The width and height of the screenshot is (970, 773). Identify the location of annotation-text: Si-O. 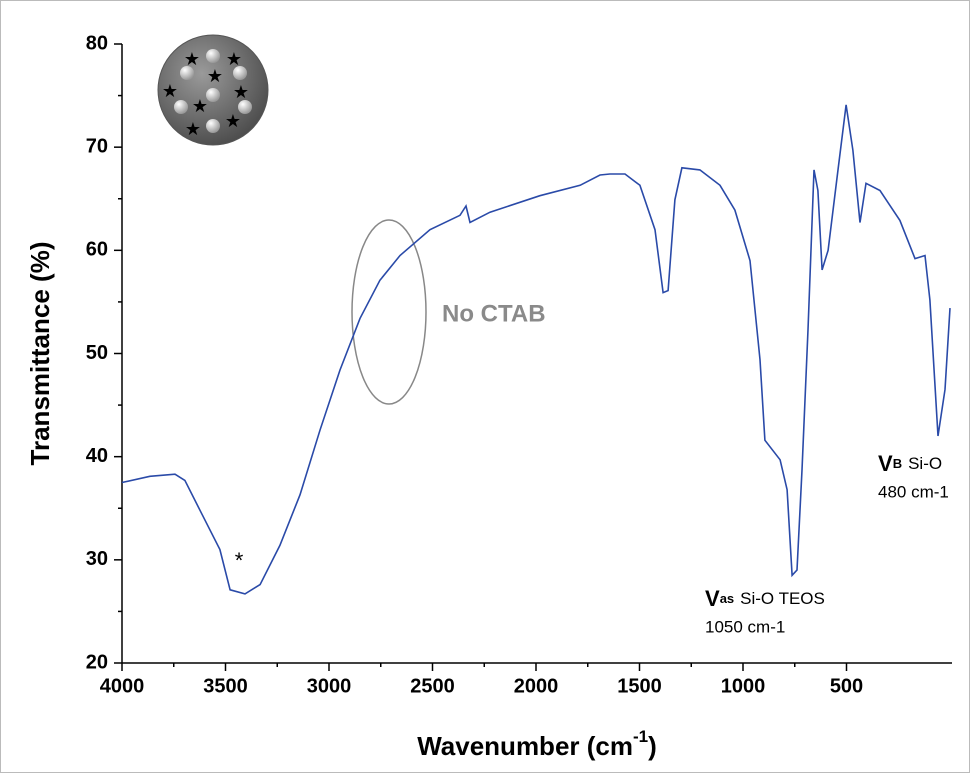
(925, 463).